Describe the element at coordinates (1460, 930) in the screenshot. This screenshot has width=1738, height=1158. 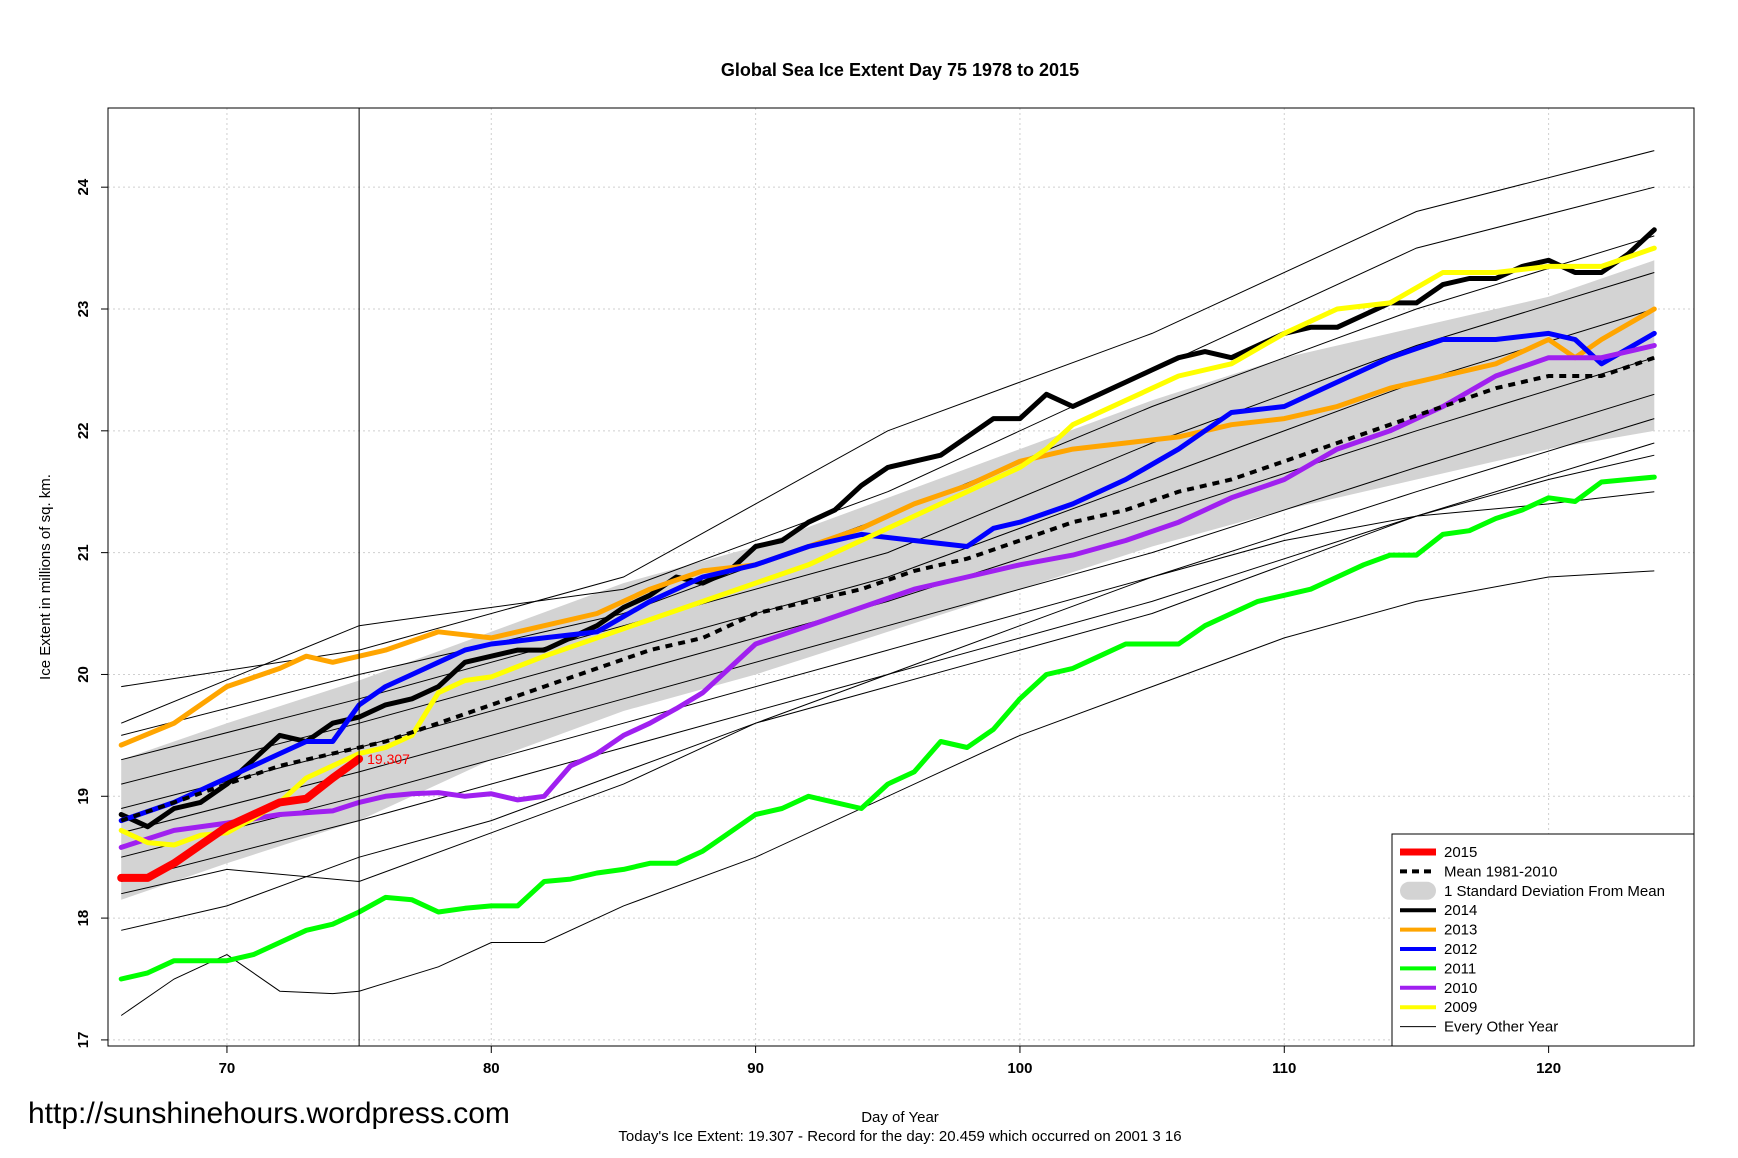
I see `legend-label-5: 2013` at that location.